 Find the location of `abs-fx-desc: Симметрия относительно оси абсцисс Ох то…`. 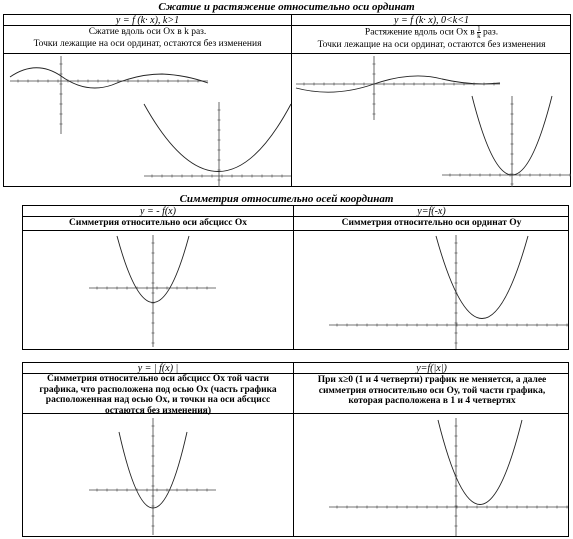

abs-fx-desc: Симметрия относительно оси абсцисс Ох то… is located at coordinates (158, 395).